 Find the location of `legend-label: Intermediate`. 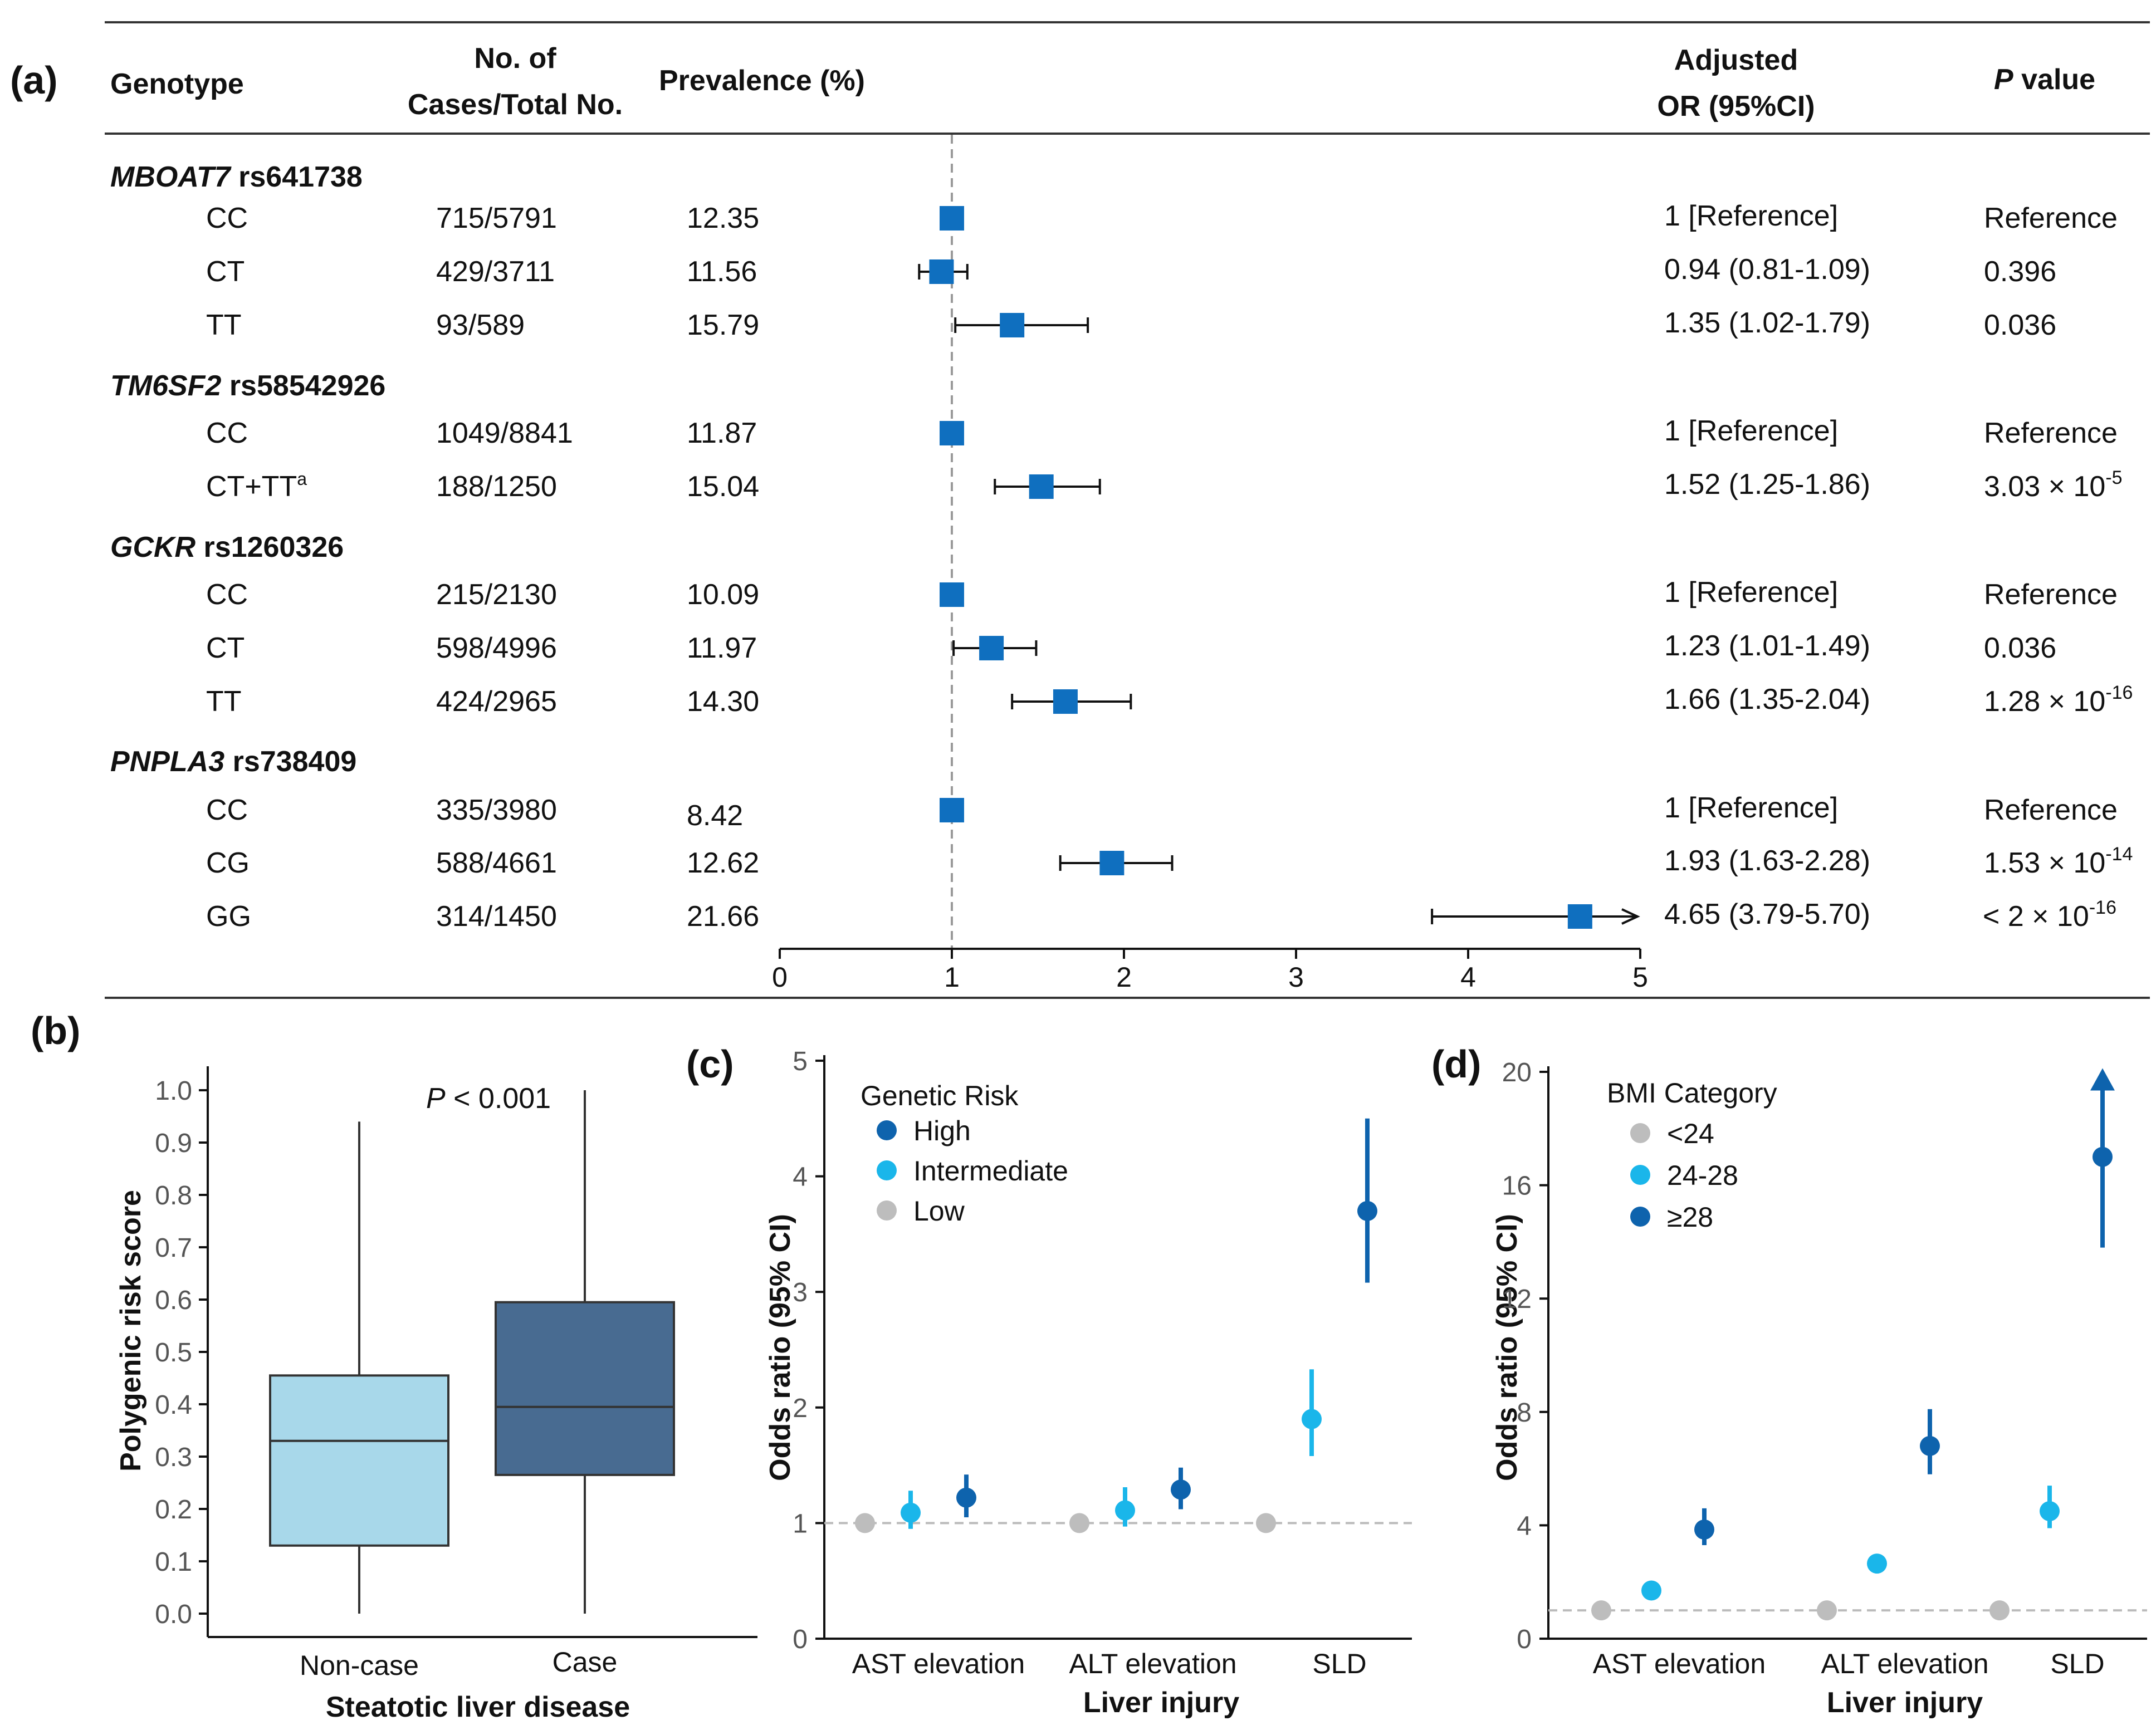

legend-label: Intermediate is located at coordinates (990, 1171).